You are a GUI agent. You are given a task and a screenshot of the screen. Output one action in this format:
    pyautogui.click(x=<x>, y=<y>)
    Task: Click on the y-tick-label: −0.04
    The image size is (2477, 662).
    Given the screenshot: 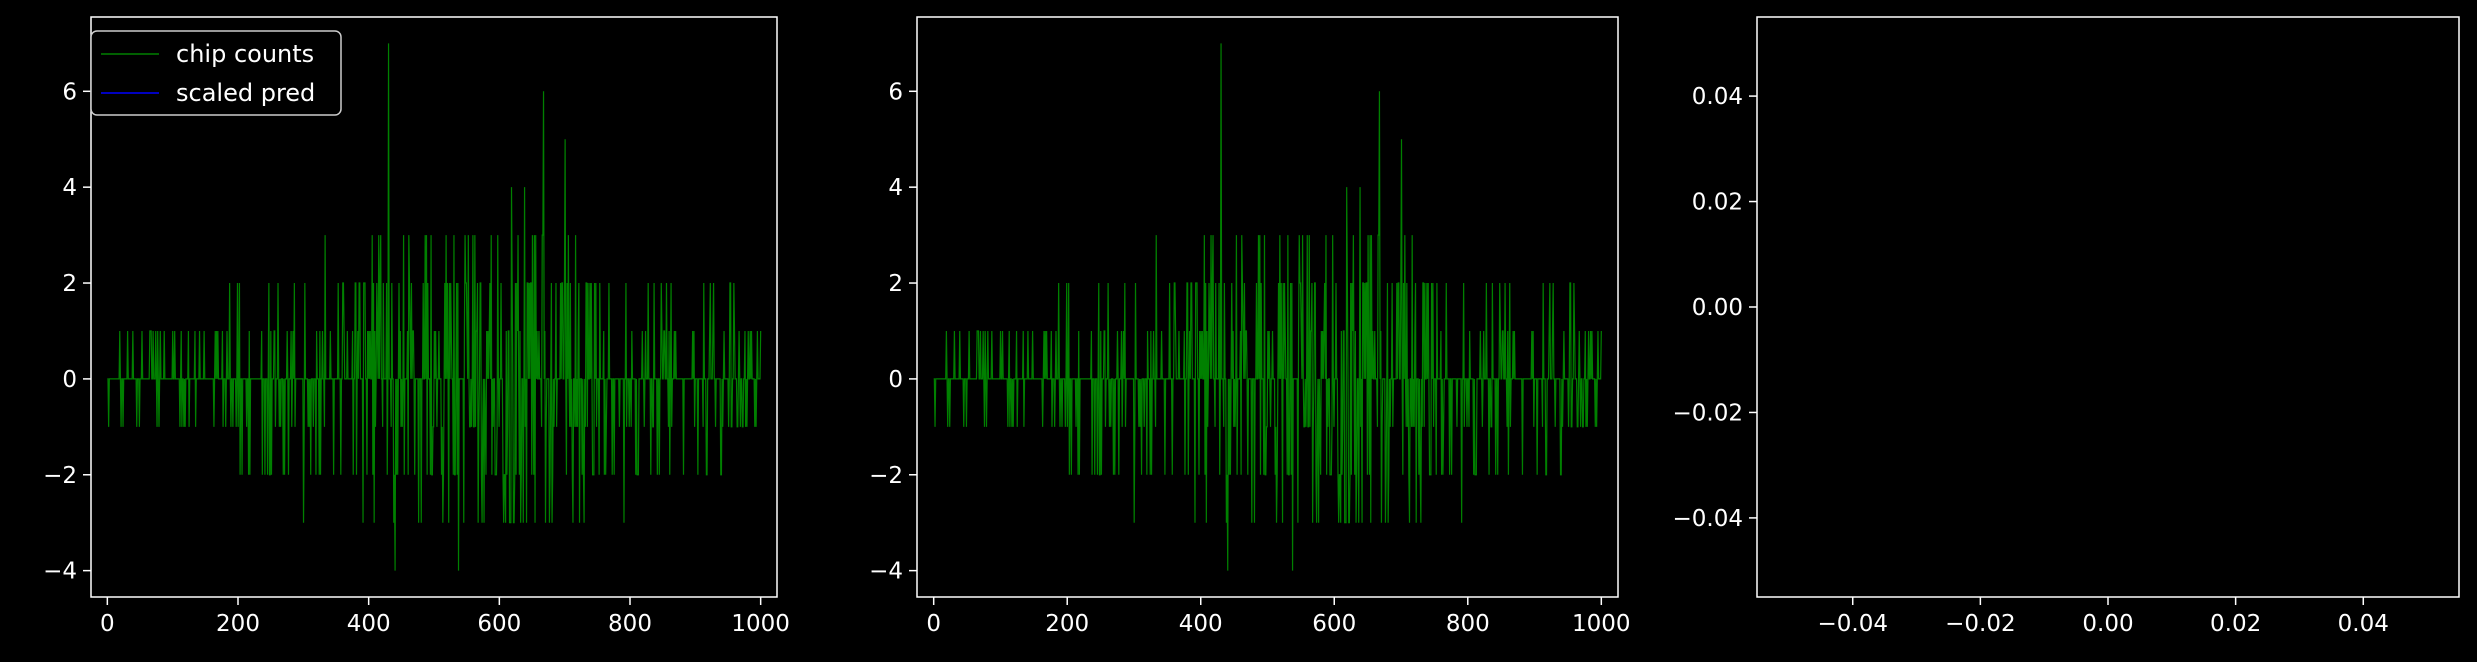 What is the action you would take?
    pyautogui.click(x=1708, y=519)
    